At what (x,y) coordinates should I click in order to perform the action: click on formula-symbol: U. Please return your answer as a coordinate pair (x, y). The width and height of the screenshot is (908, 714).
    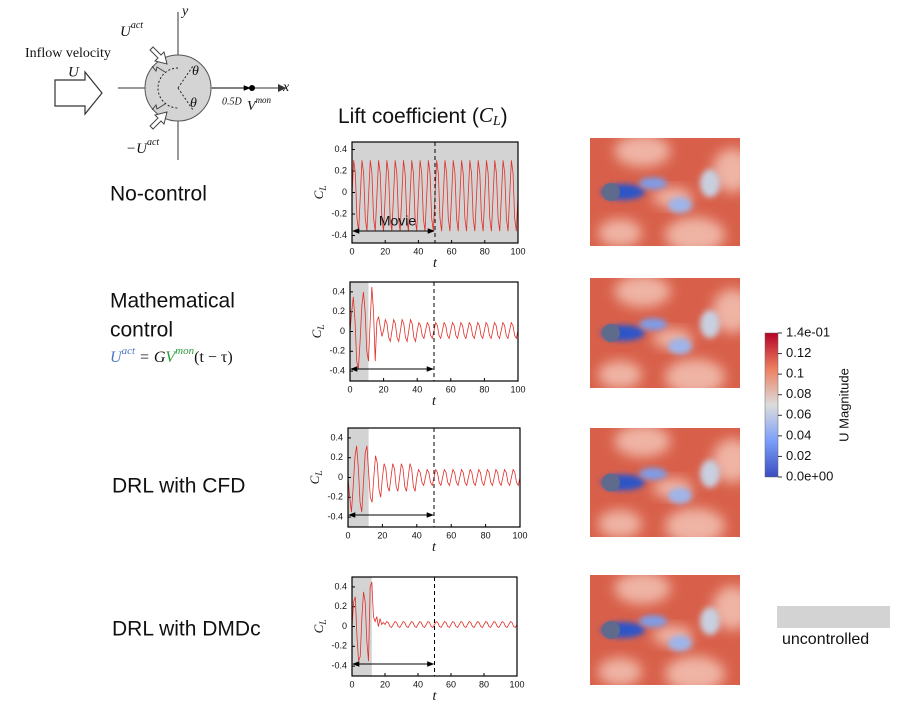
    Looking at the image, I should click on (116, 357).